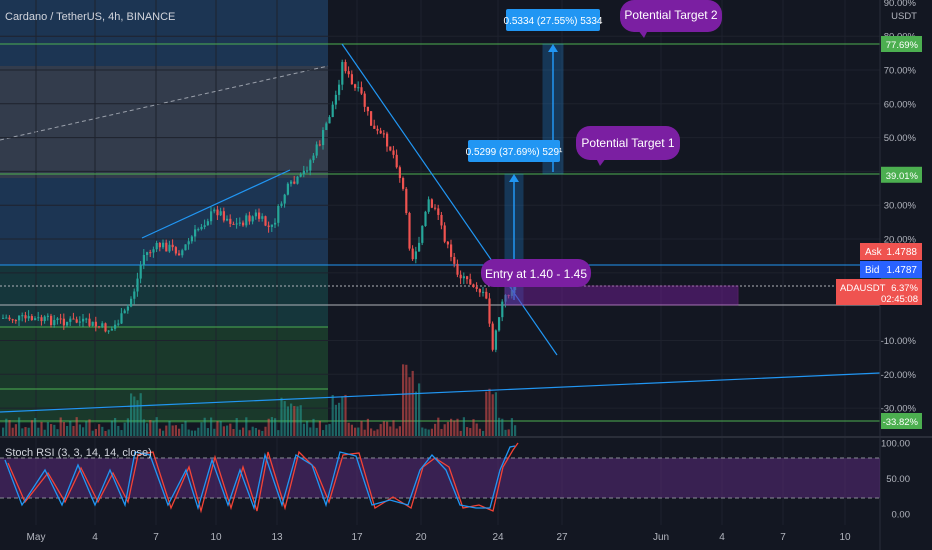 The image size is (932, 550). I want to click on time-axis-ticks: May 4 7 10 13 17 20 24 27 Jun 4 7 10, so click(439, 537).